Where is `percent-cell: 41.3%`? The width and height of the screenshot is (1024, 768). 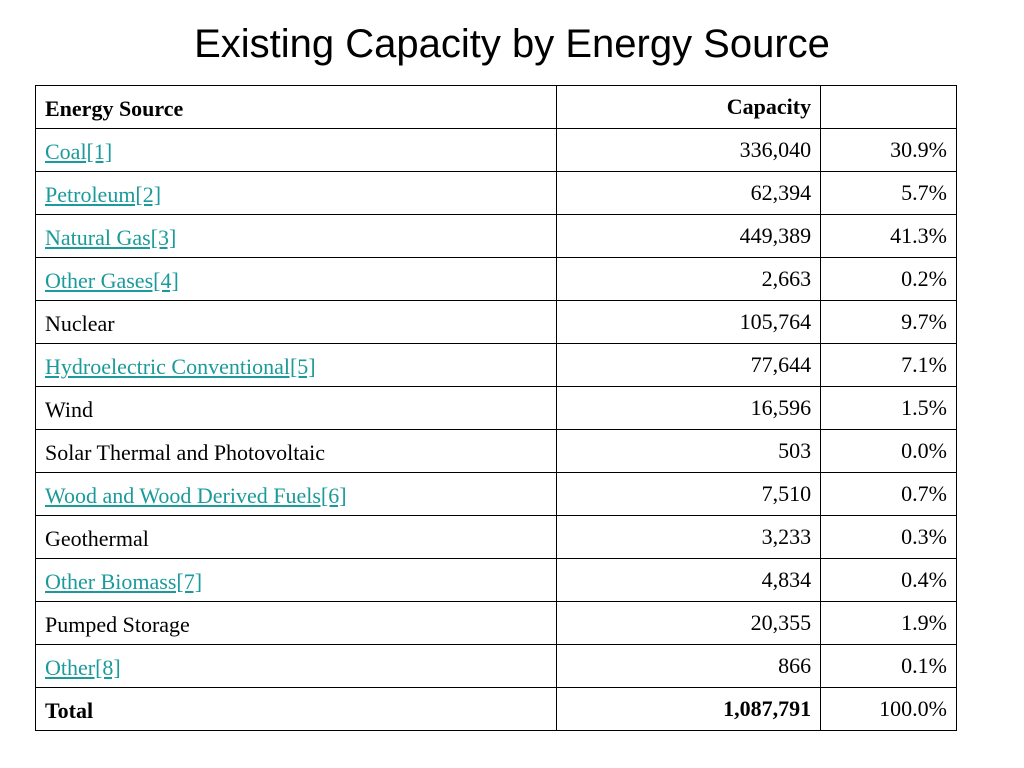
percent-cell: 41.3% is located at coordinates (888, 236).